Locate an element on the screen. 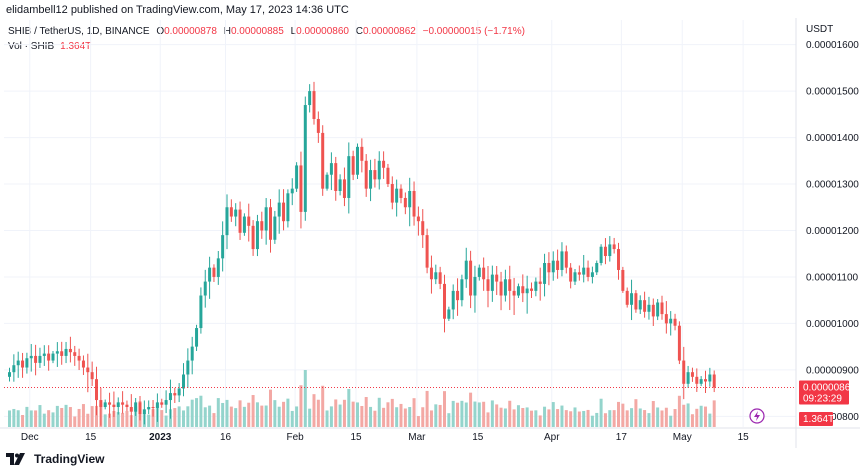 The width and height of the screenshot is (860, 470). time-axis: Dec 15 2023 16 Feb 15 Mar 15 Apr 17 May 15 is located at coordinates (385, 437).